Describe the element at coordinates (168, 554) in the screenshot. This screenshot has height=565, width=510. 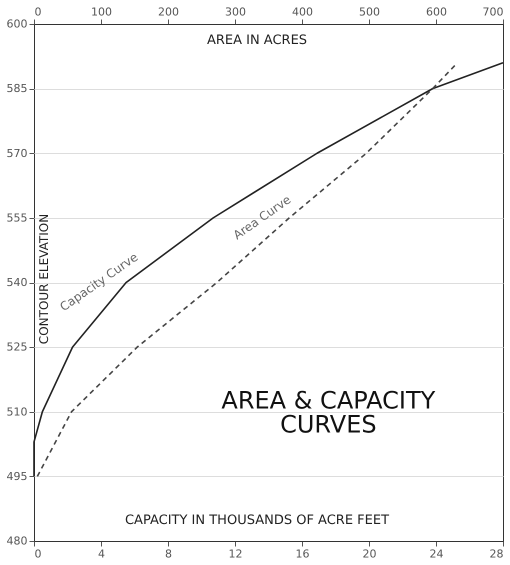
I see `x-tick-label: 8` at that location.